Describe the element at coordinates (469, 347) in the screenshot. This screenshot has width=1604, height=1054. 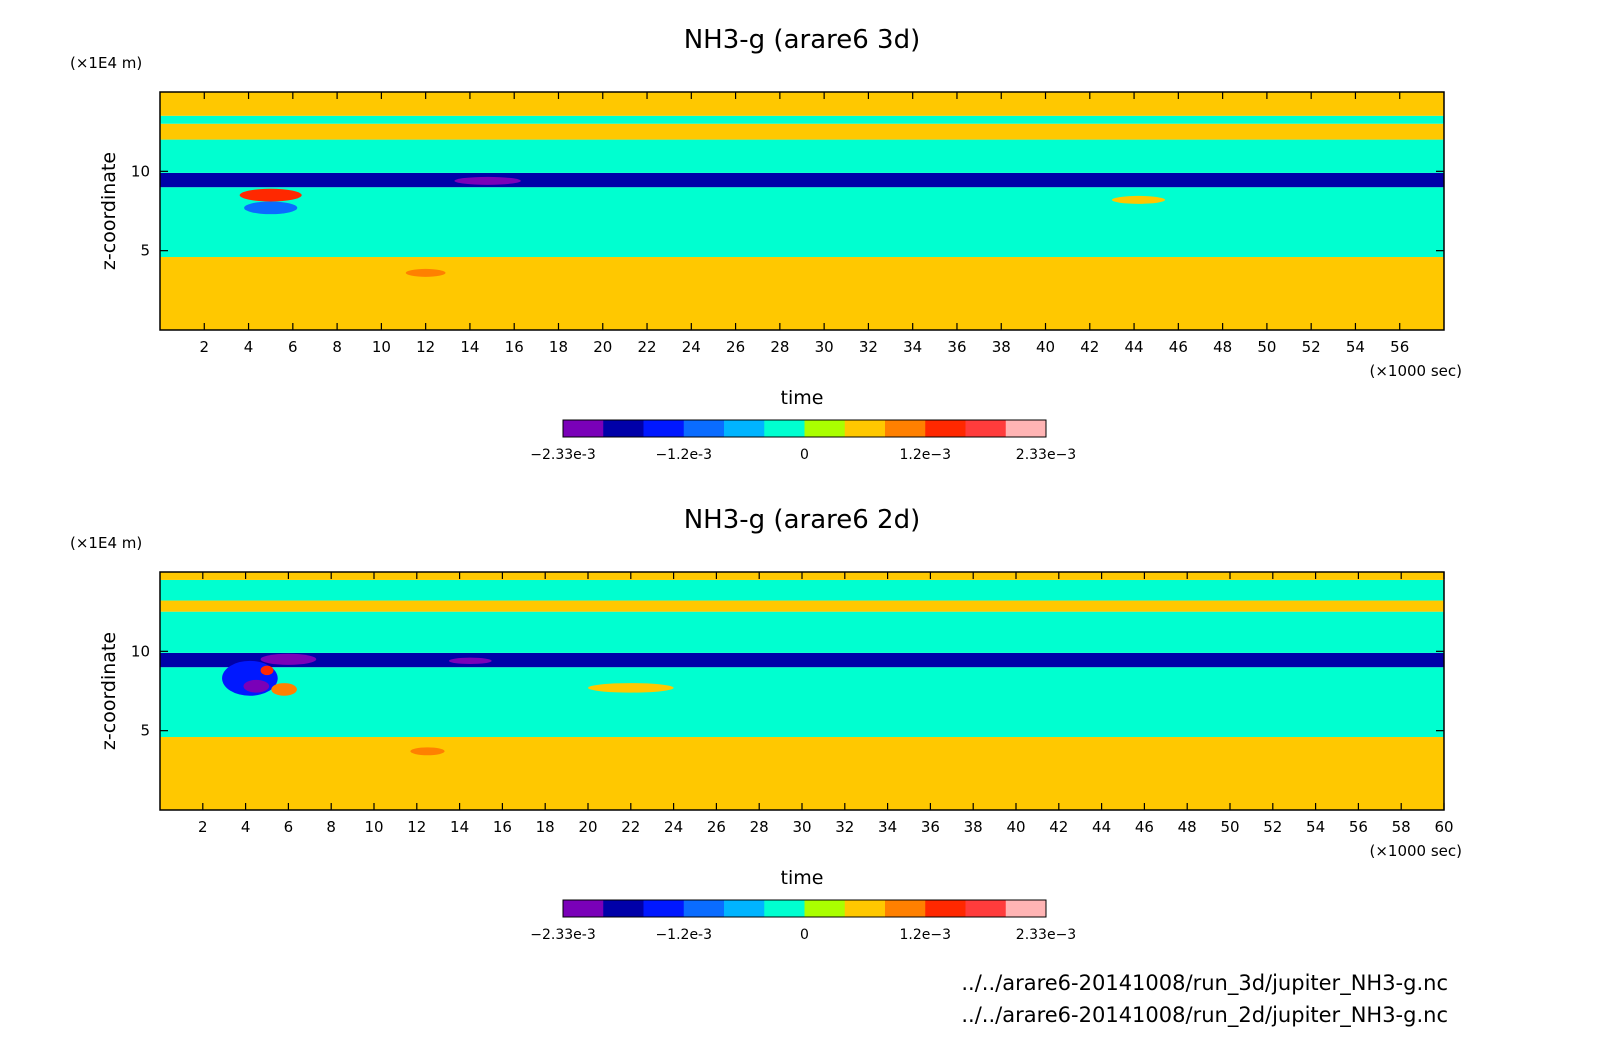
I see `x-tick-label: 14` at that location.